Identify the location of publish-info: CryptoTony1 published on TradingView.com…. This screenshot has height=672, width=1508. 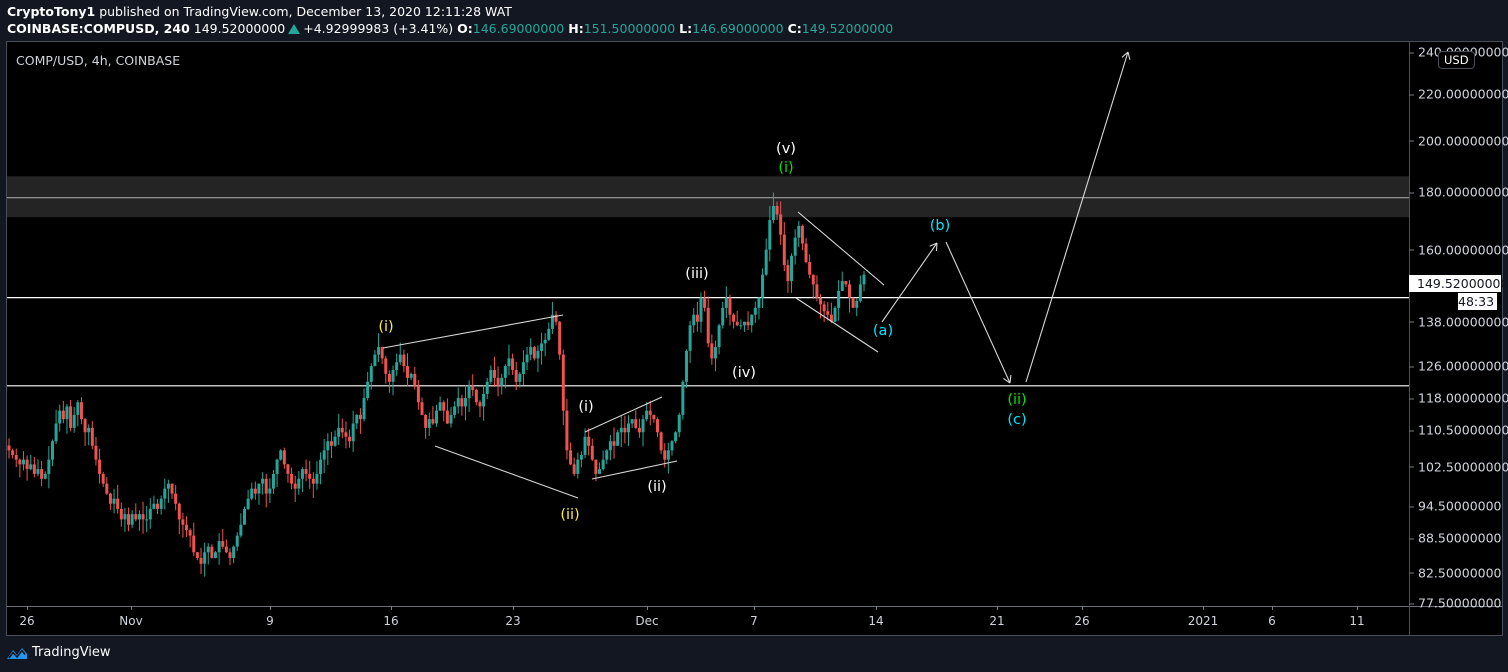
(259, 11).